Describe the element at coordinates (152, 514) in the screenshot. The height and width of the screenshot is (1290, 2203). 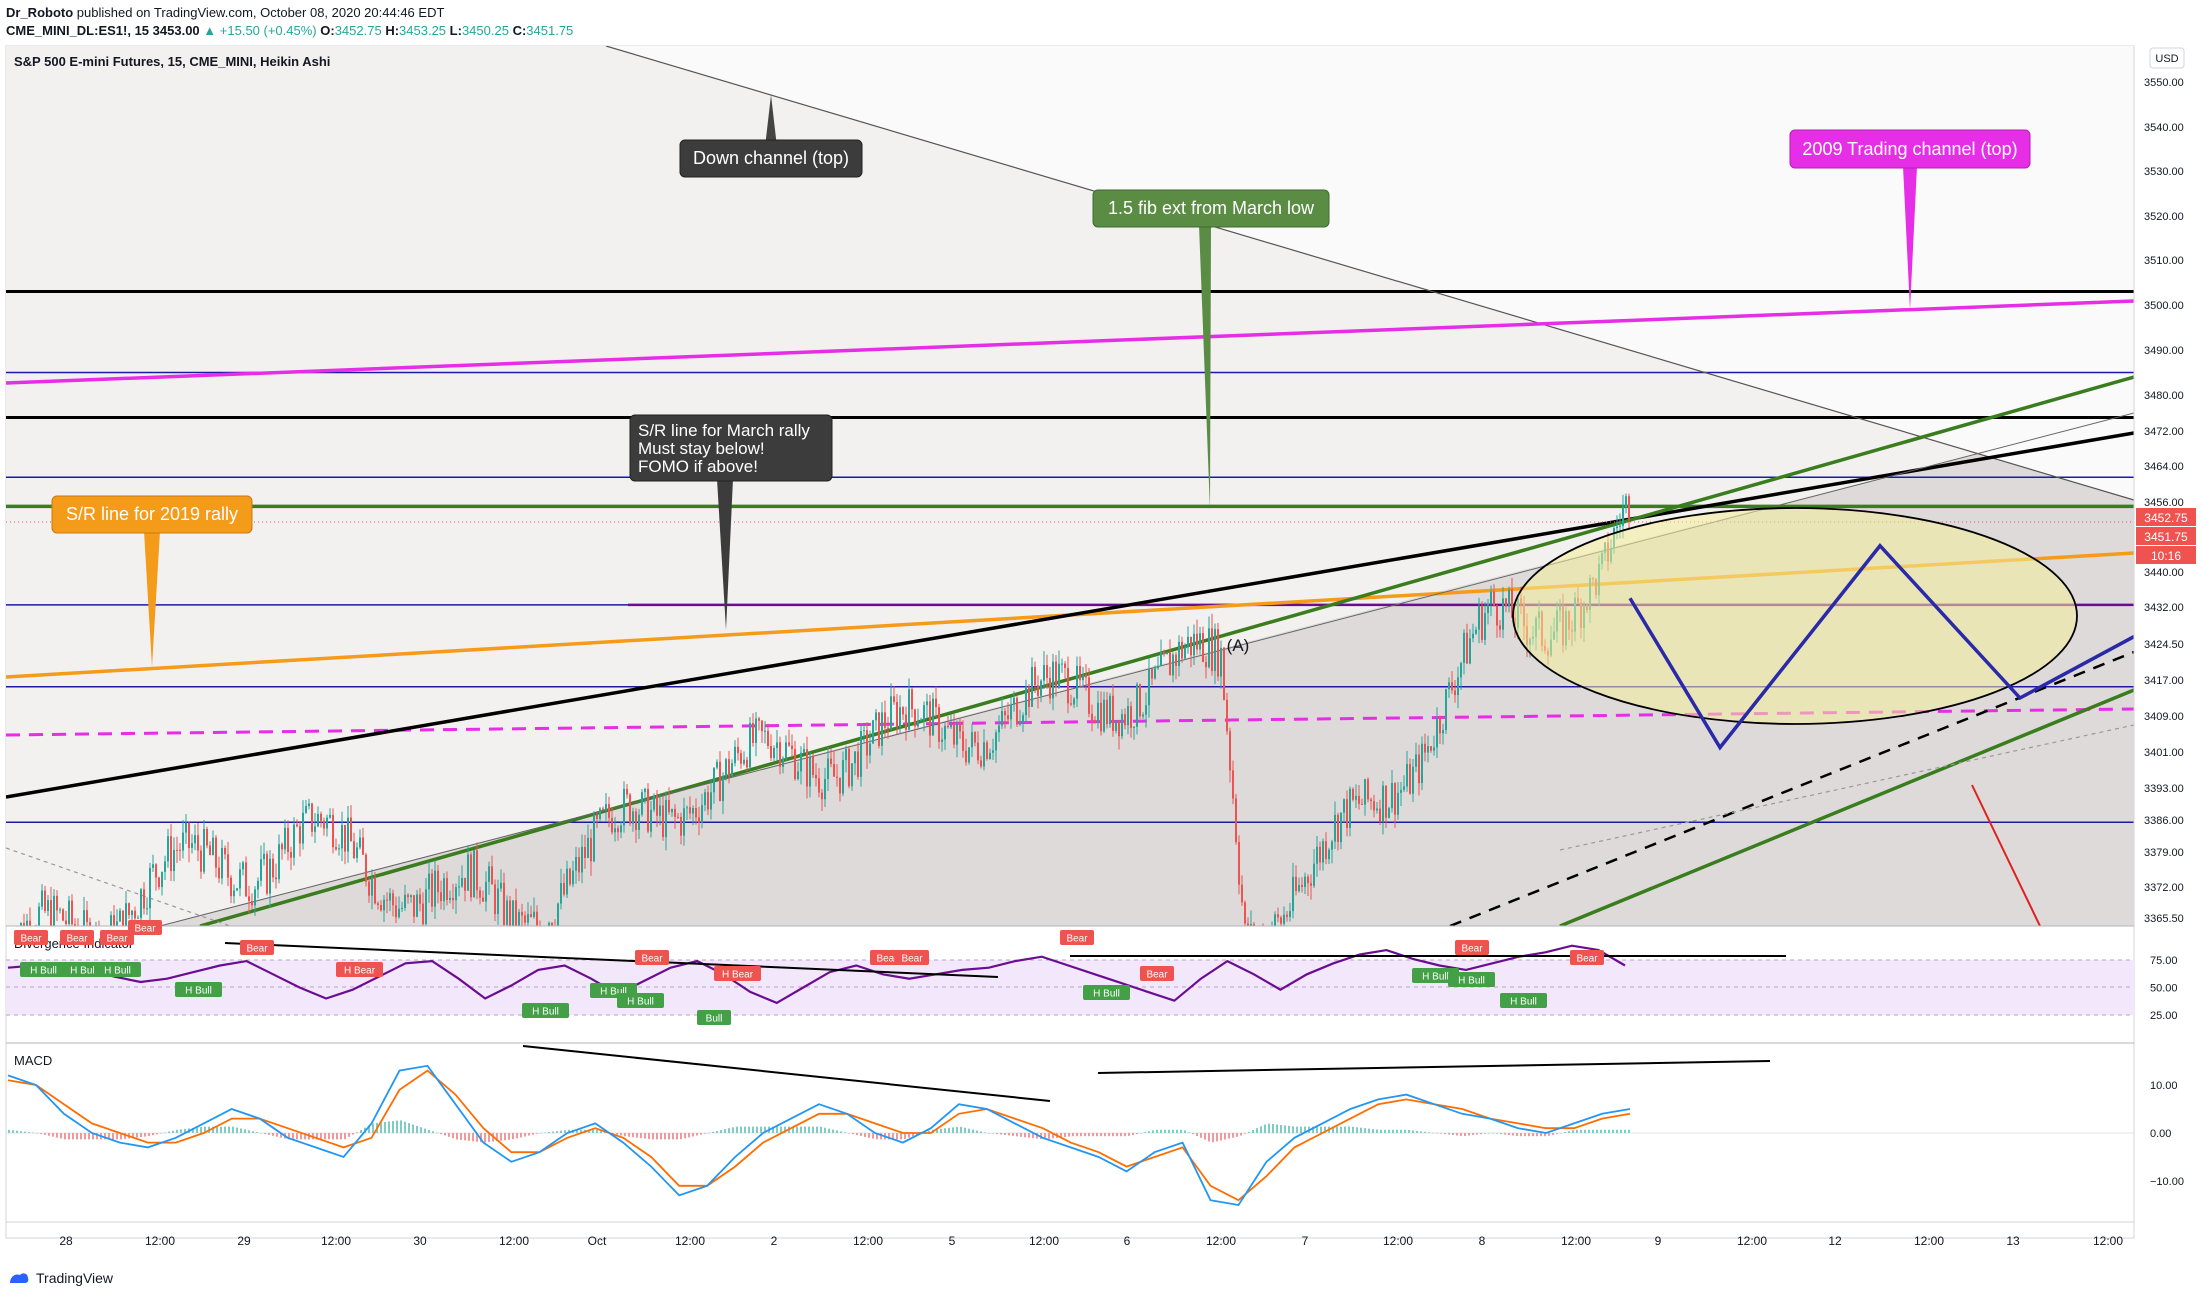
I see `sr-2019-label: S/R line for 2019 rally` at that location.